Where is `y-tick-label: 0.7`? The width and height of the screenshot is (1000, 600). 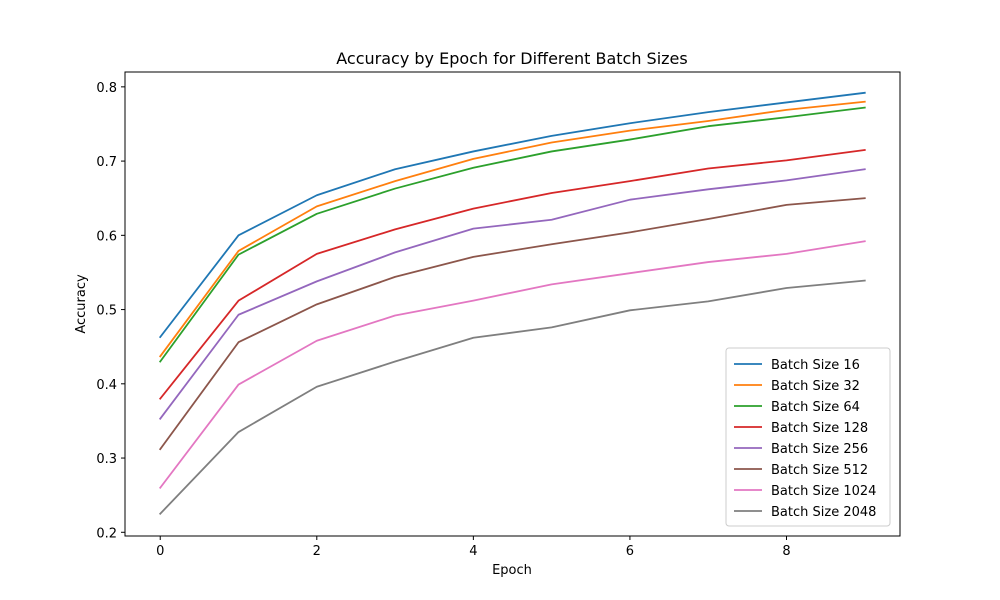
y-tick-label: 0.7 is located at coordinates (106, 162).